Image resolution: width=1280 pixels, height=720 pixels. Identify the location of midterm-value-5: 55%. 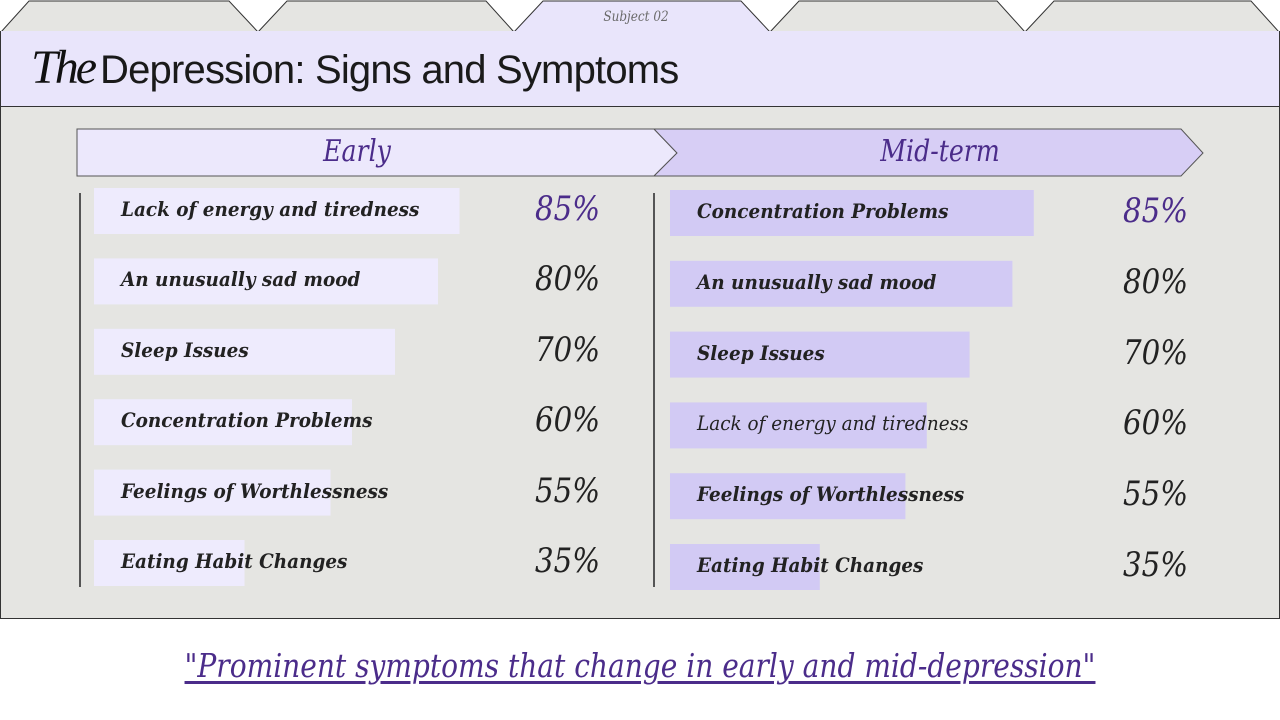
(1155, 494).